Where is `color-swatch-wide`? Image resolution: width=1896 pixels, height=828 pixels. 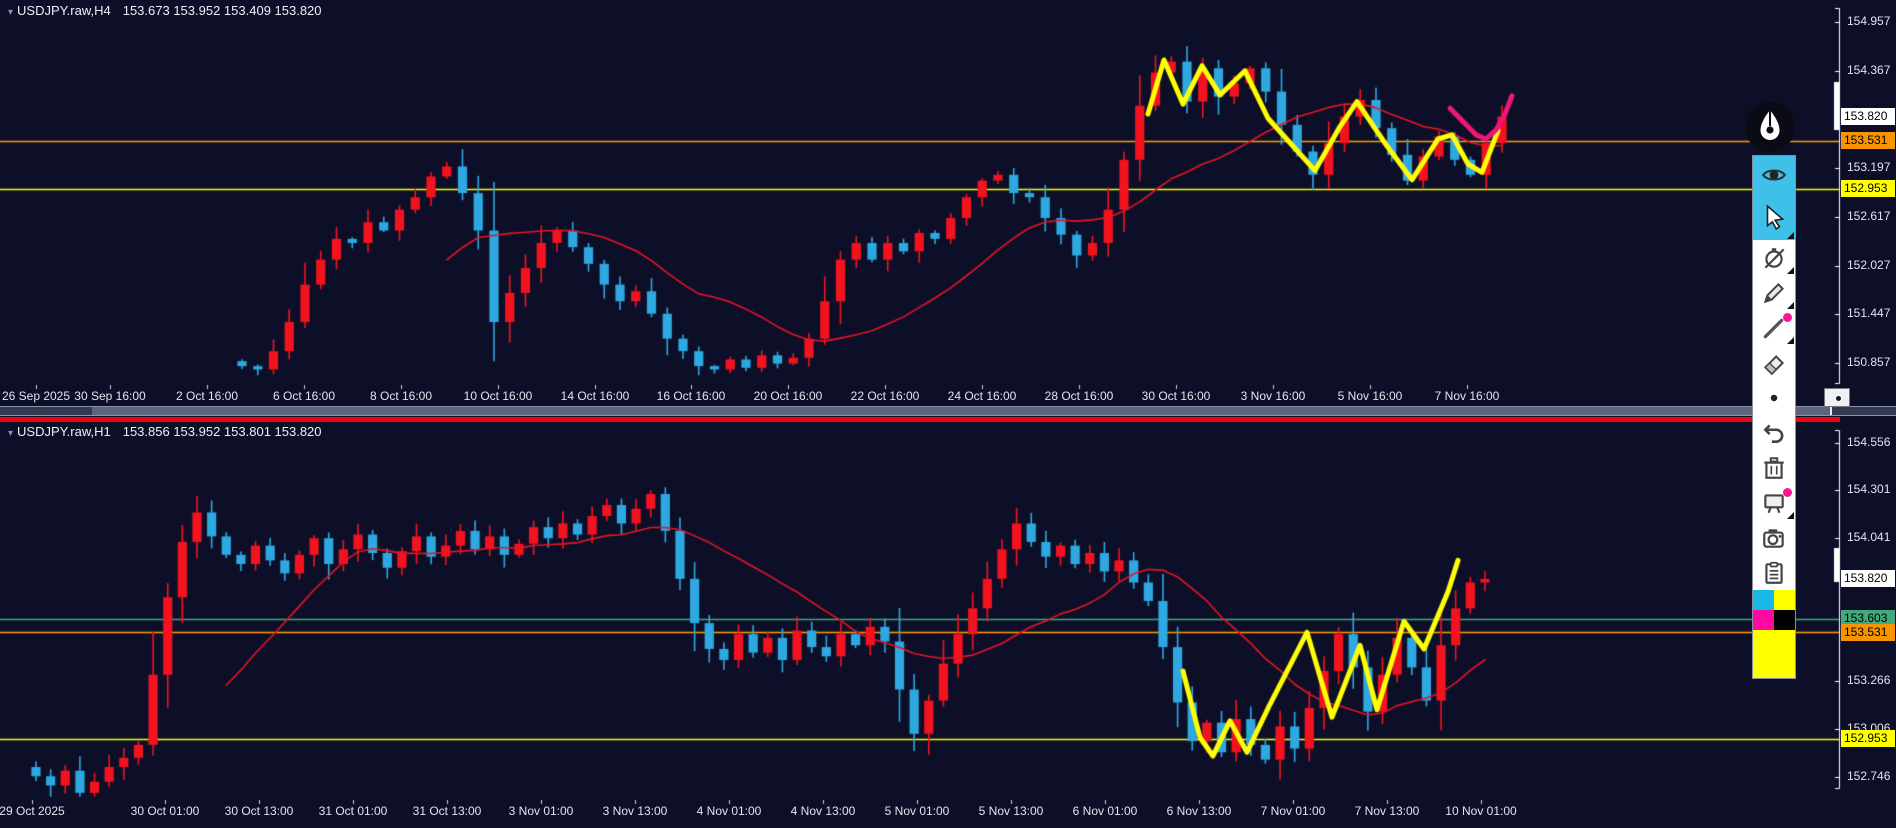 color-swatch-wide is located at coordinates (1774, 654).